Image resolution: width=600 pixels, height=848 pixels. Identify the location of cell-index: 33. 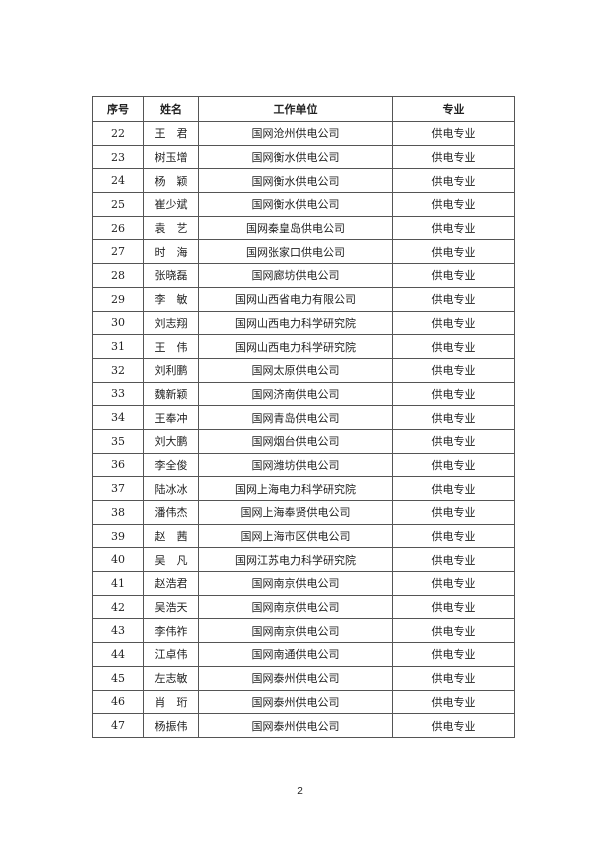
(118, 394).